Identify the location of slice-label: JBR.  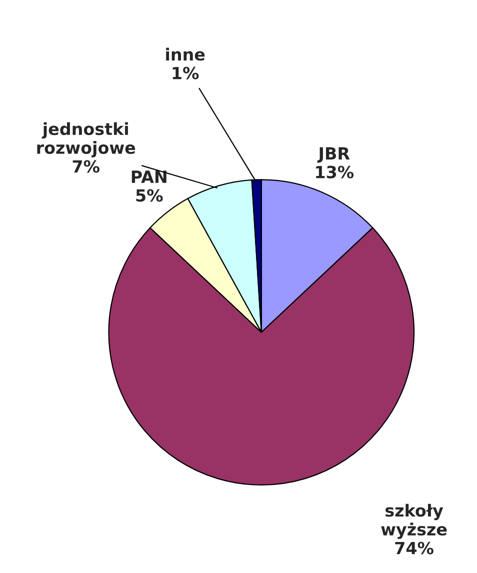
(333, 155).